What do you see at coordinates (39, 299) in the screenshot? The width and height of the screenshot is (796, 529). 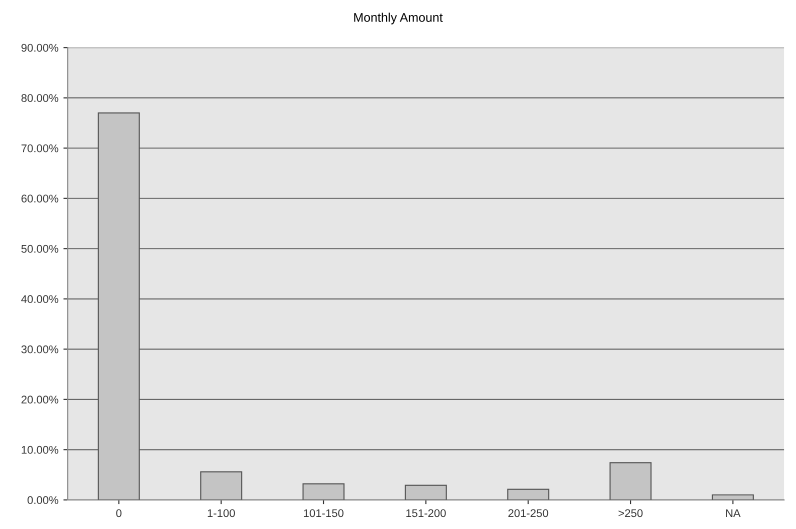 I see `y-tick-label: 40.00%` at bounding box center [39, 299].